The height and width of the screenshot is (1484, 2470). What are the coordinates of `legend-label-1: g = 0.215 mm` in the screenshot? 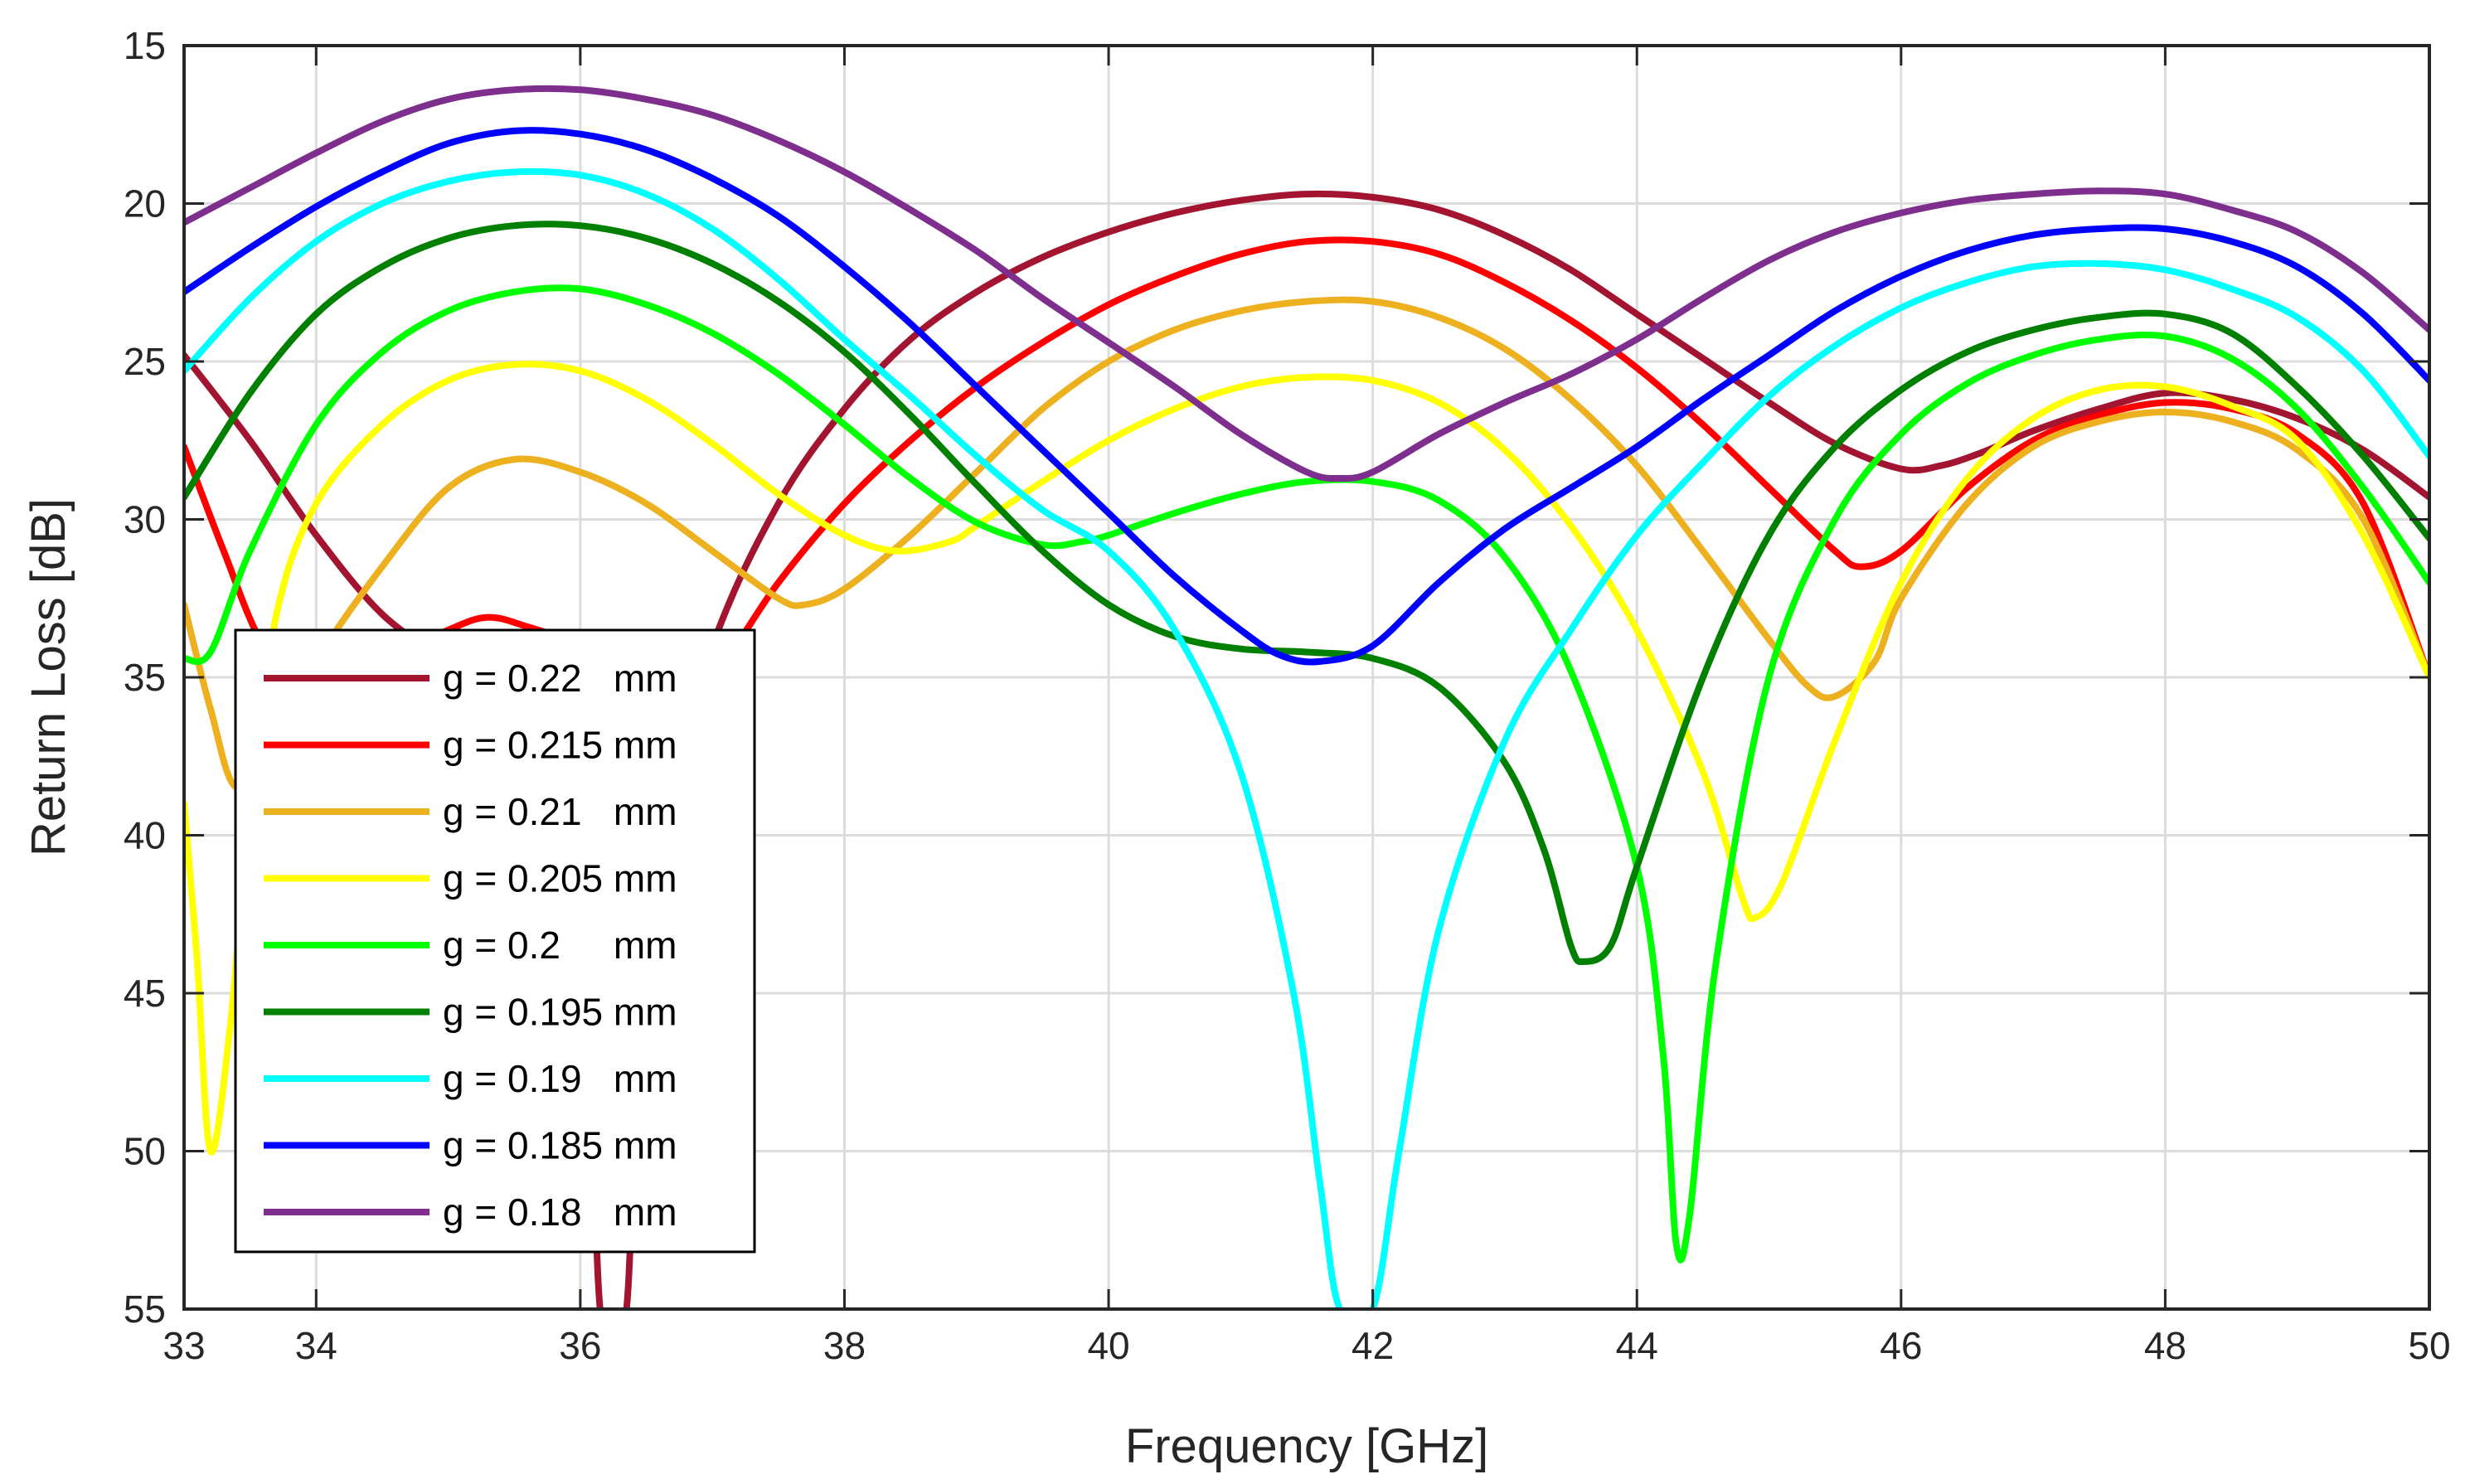 It's located at (560, 745).